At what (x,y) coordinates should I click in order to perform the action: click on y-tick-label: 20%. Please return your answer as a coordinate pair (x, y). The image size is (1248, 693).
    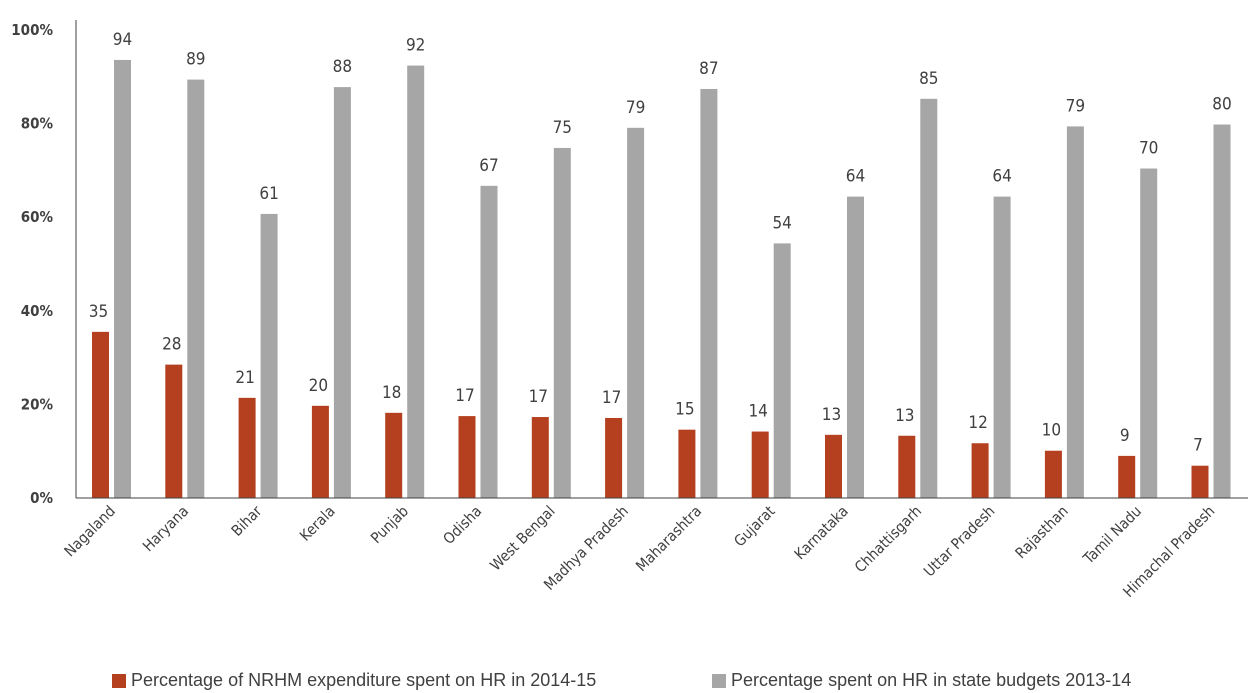
    Looking at the image, I should click on (37, 404).